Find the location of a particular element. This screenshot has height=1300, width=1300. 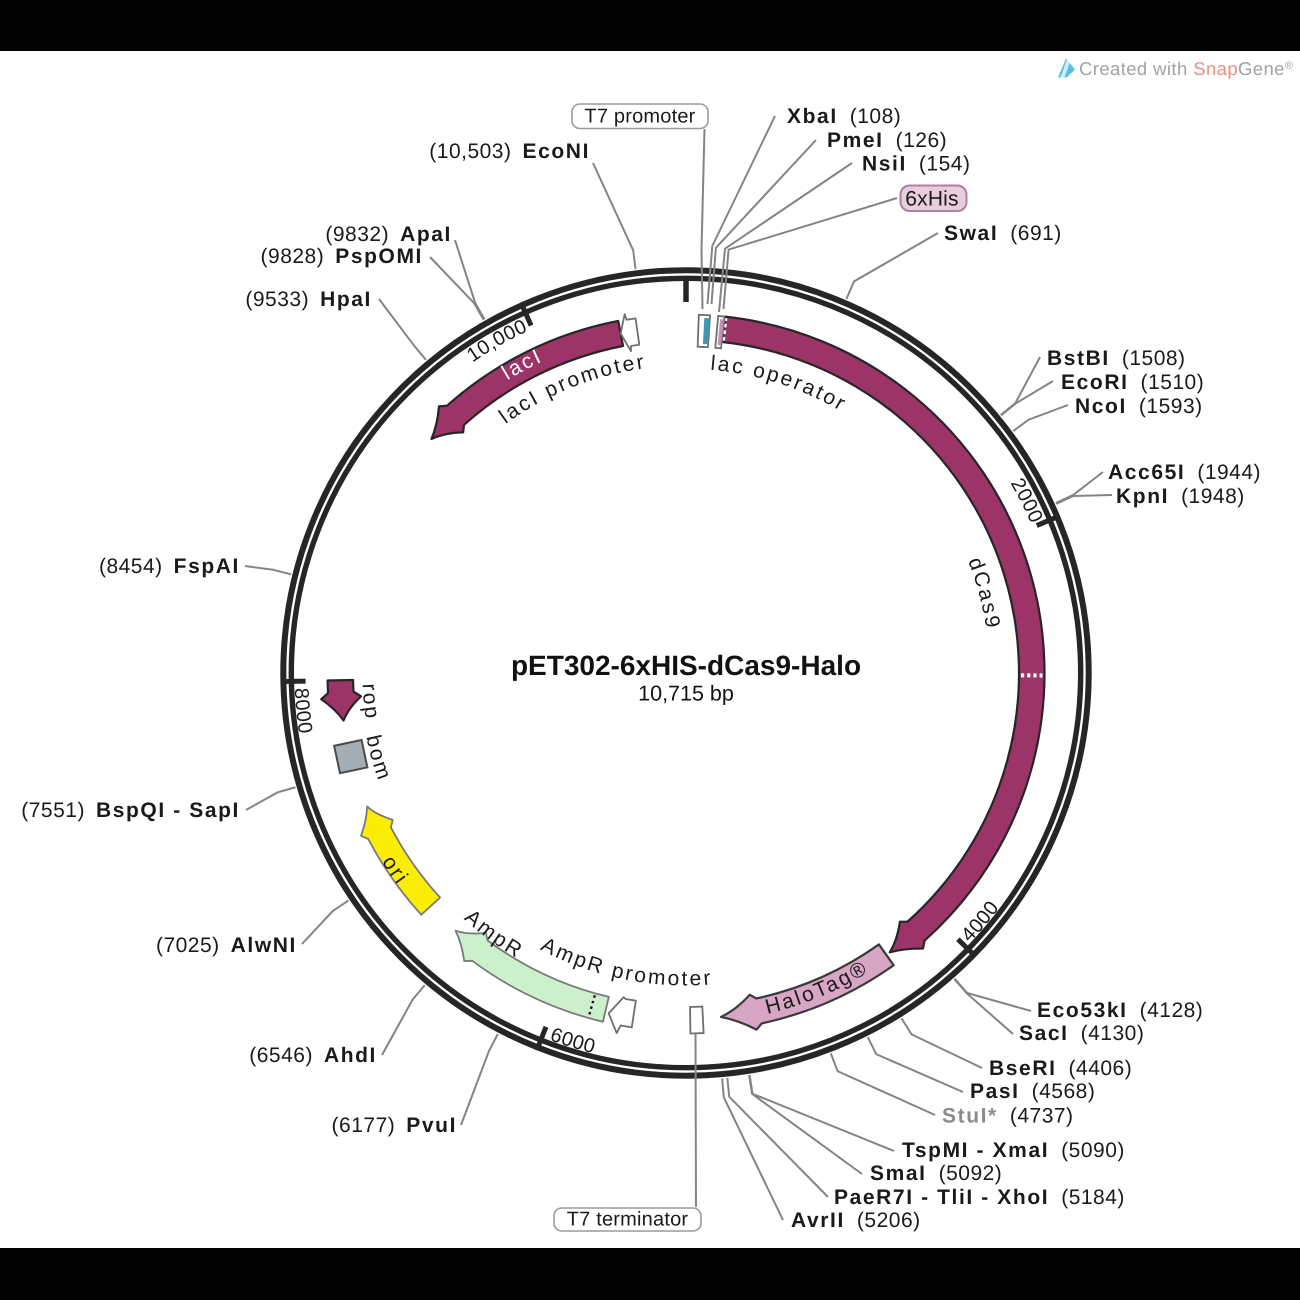

svg-text: T7 promoter is located at coordinates (639, 116).